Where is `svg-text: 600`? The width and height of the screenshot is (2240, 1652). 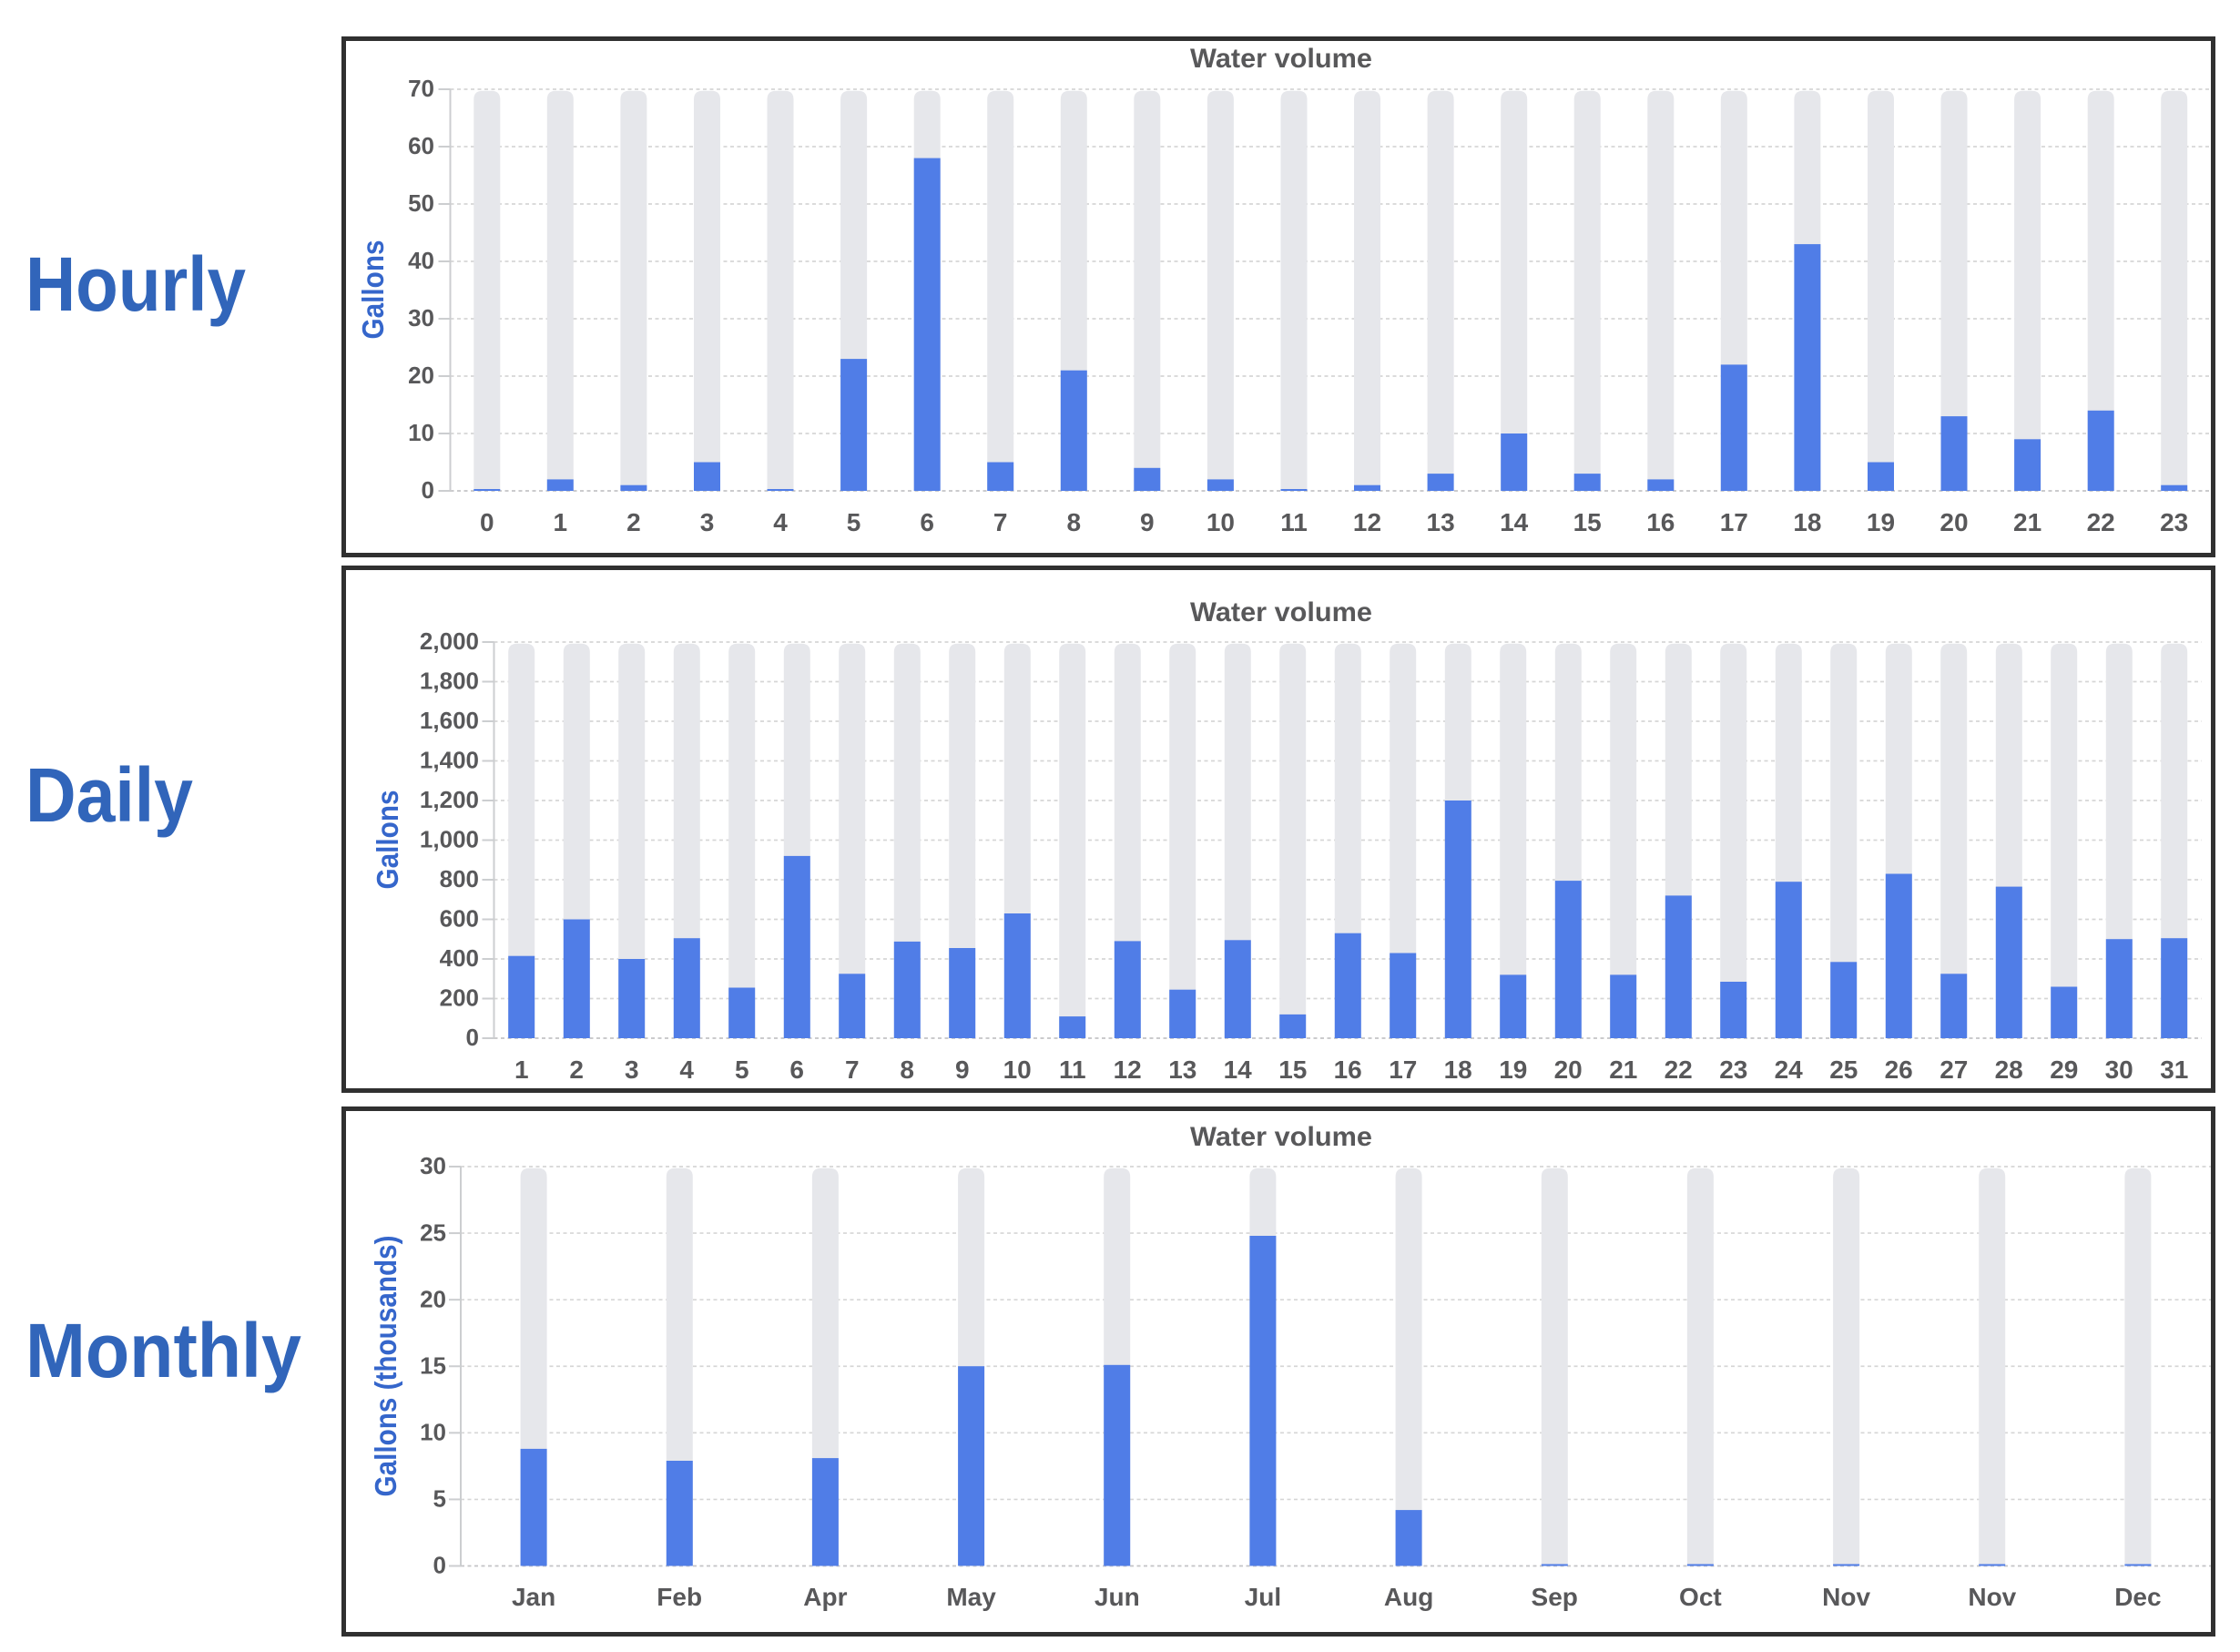 svg-text: 600 is located at coordinates (459, 919).